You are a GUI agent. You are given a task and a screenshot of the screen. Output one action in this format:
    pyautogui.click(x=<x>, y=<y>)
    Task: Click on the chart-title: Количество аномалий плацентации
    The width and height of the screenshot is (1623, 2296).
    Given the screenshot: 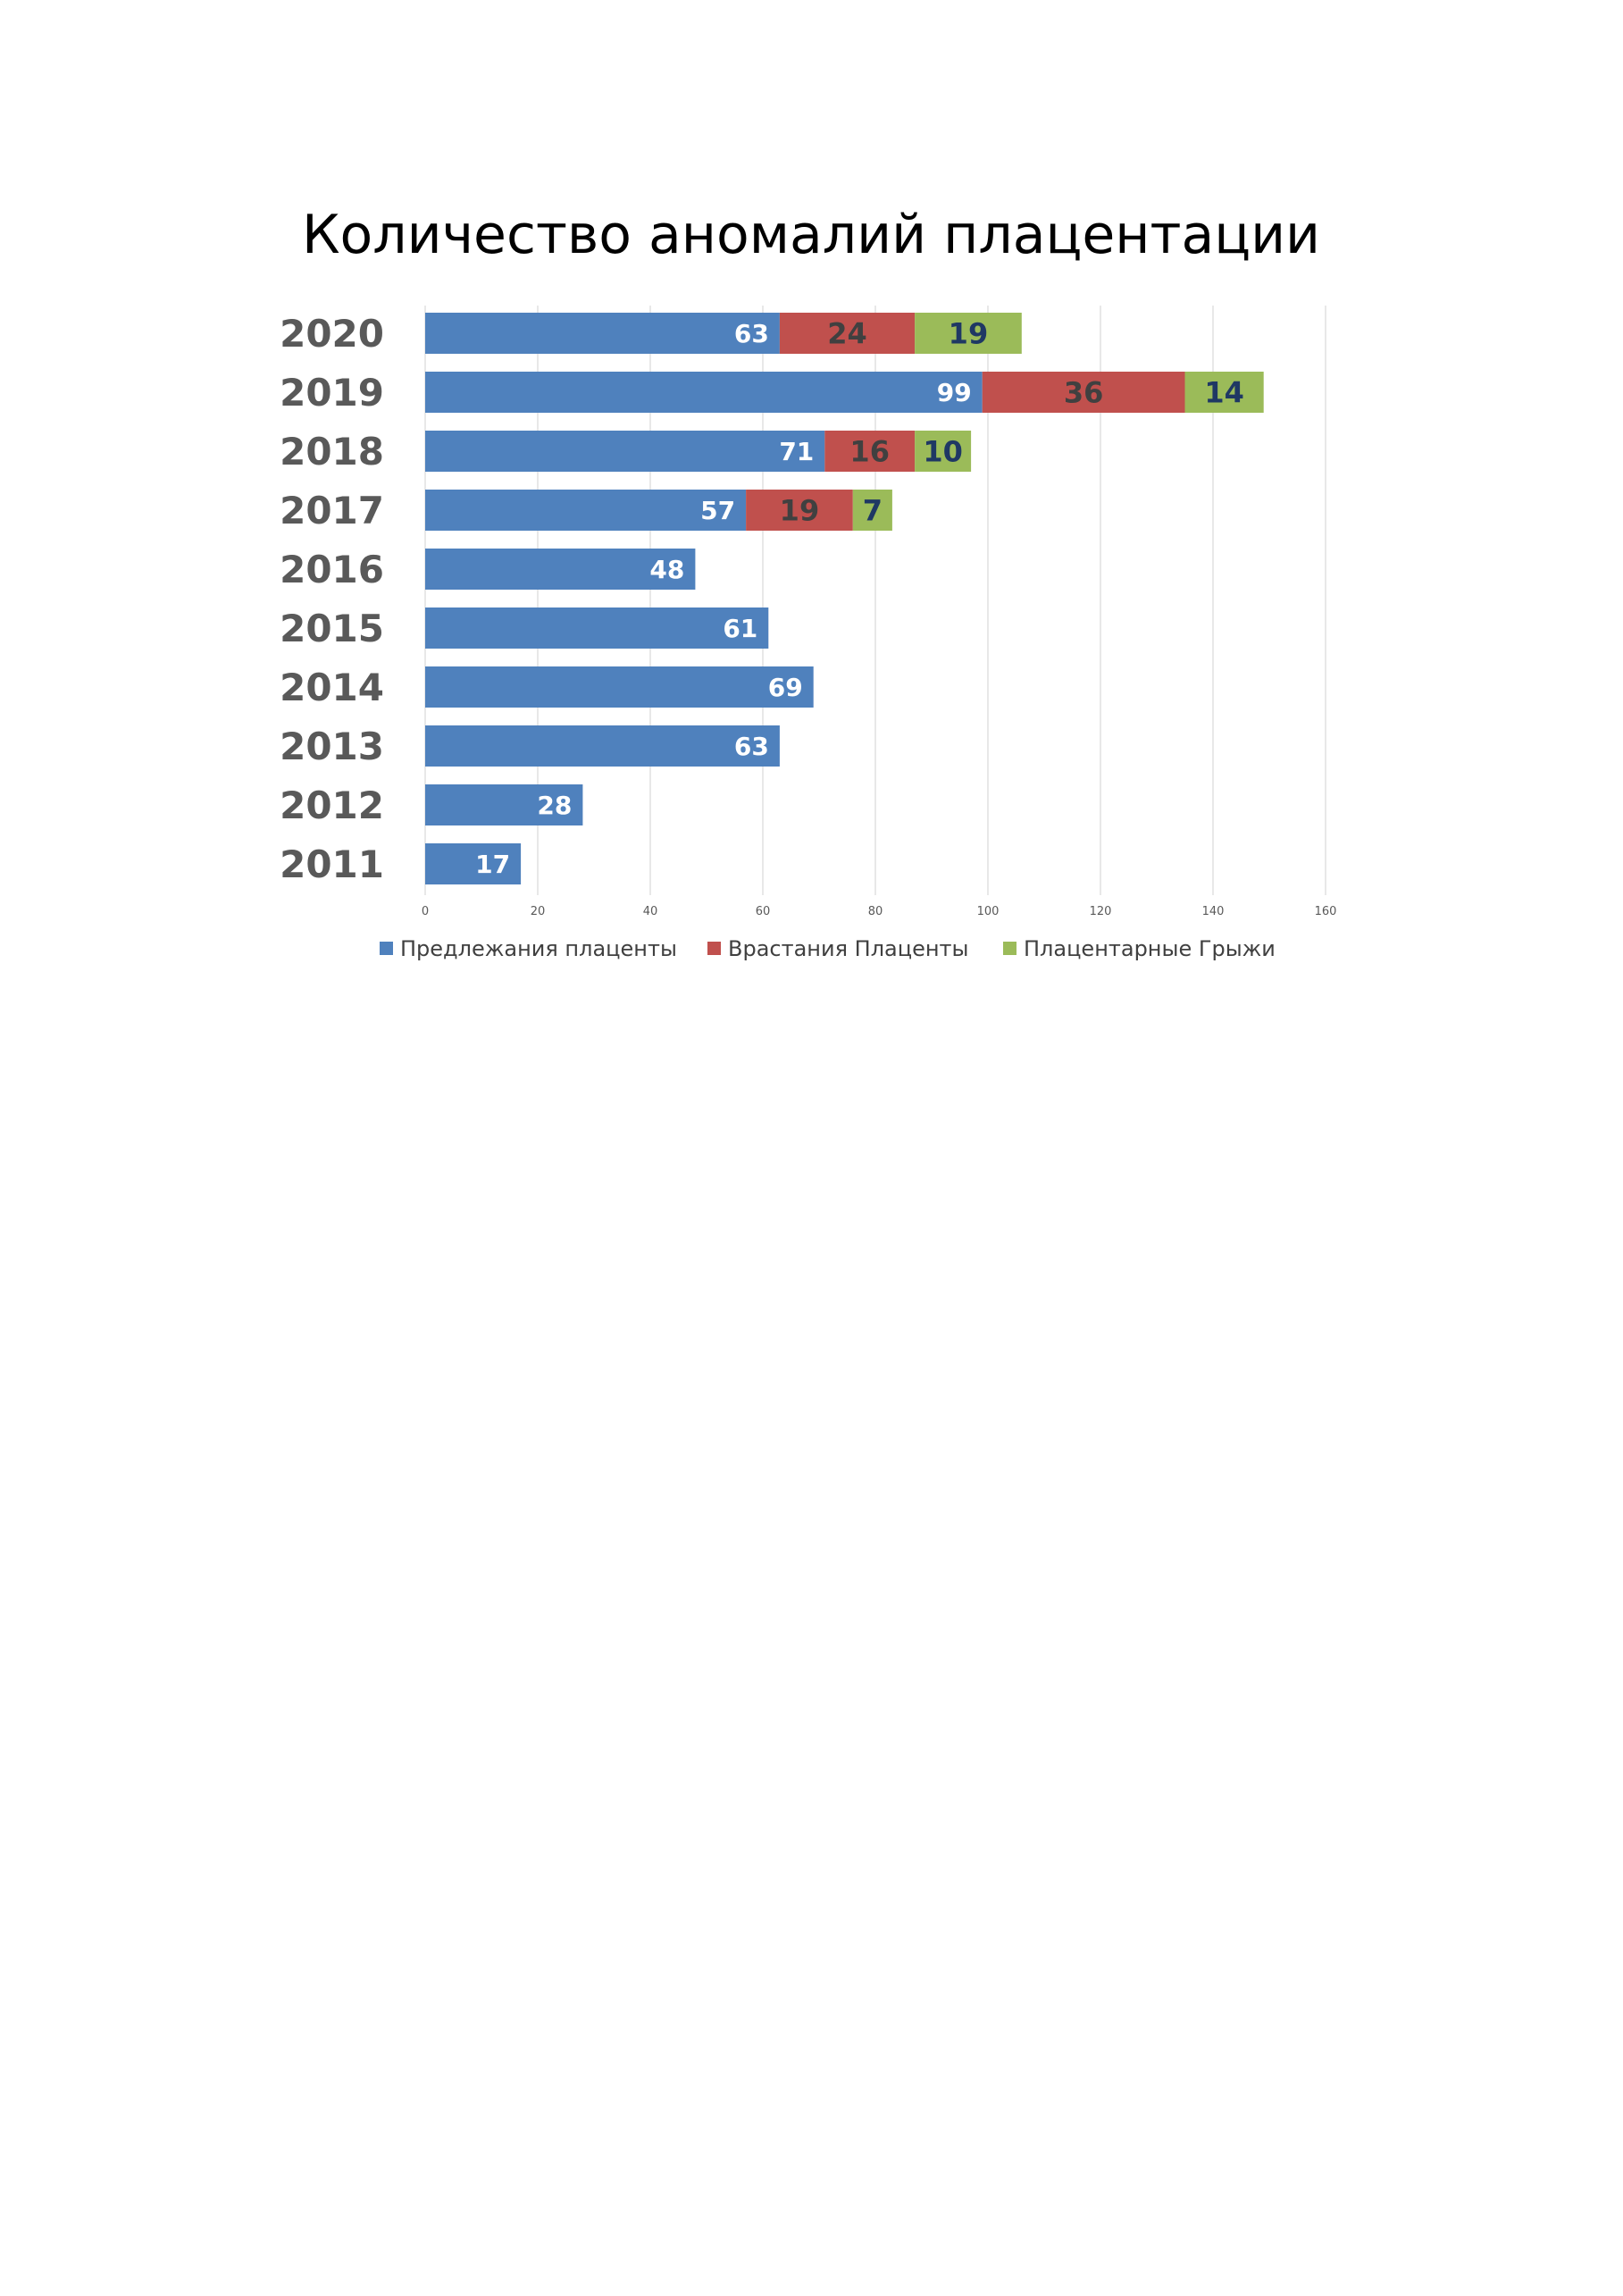 What is the action you would take?
    pyautogui.click(x=811, y=235)
    